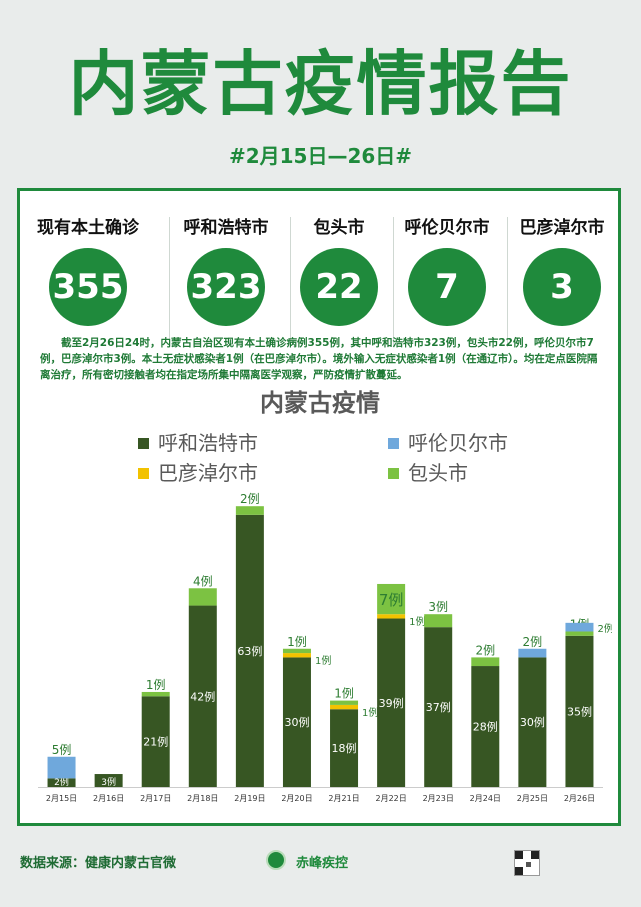  I want to click on stat-value: 3, so click(562, 287).